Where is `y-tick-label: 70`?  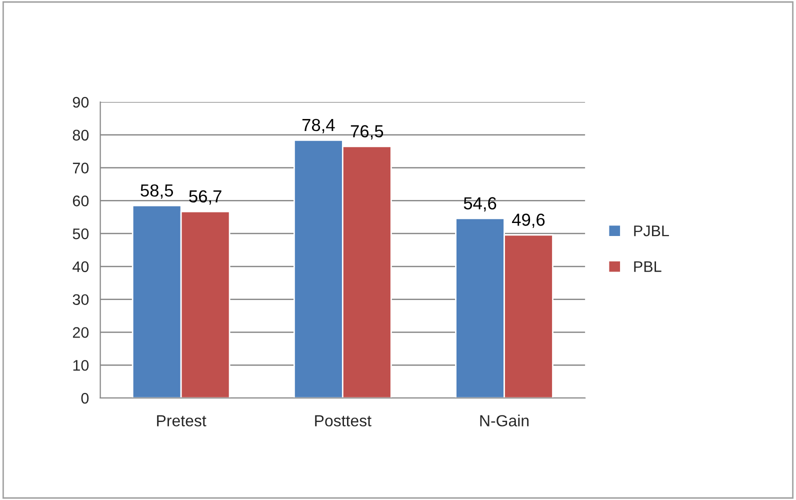 y-tick-label: 70 is located at coordinates (80, 168).